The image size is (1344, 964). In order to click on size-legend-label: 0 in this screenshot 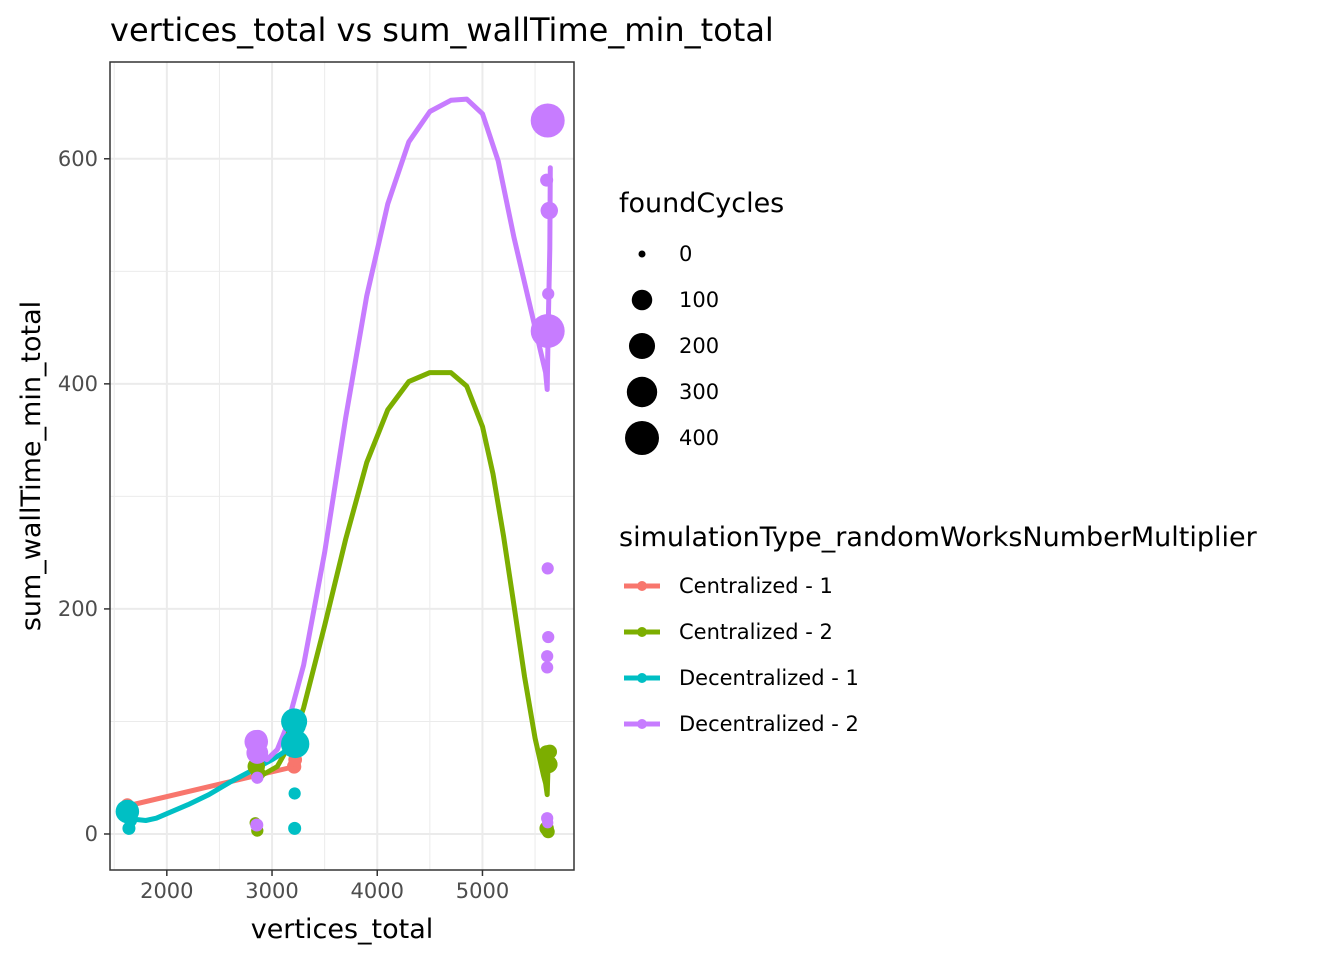, I will do `click(685, 254)`.